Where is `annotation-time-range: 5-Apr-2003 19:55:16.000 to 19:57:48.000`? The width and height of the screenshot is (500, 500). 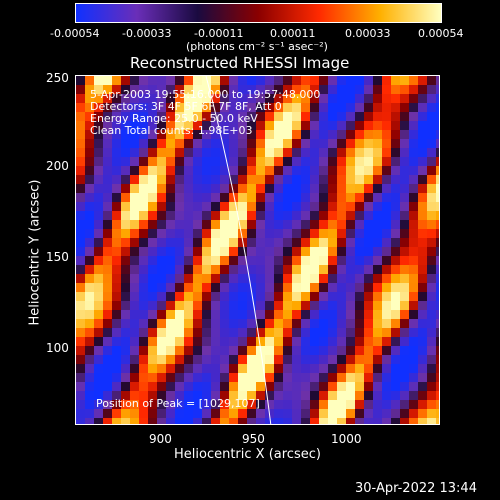
annotation-time-range: 5-Apr-2003 19:55:16.000 to 19:57:48.000 is located at coordinates (205, 94).